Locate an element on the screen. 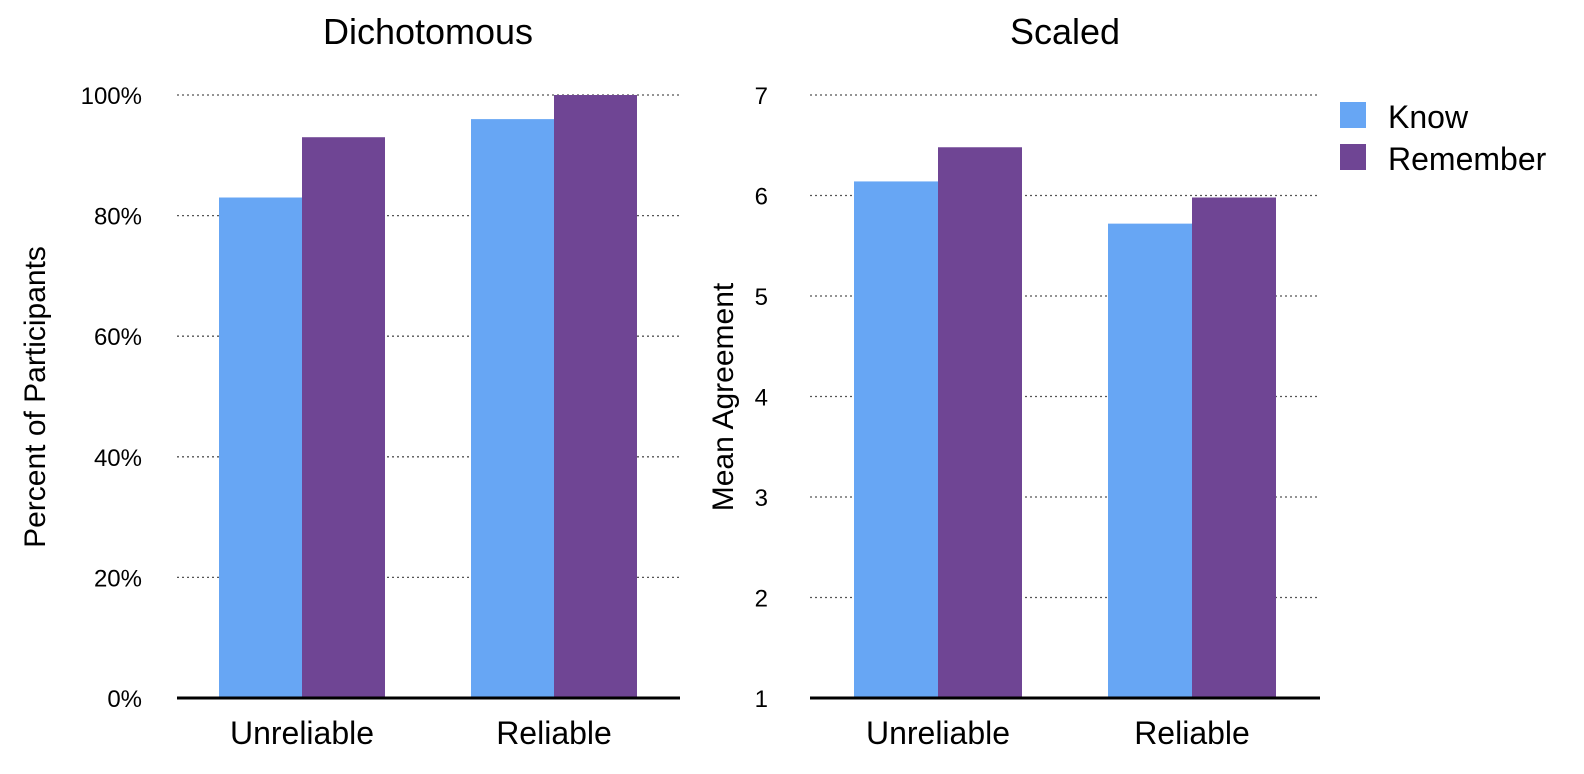  y-tick-label: 100% is located at coordinates (111, 96).